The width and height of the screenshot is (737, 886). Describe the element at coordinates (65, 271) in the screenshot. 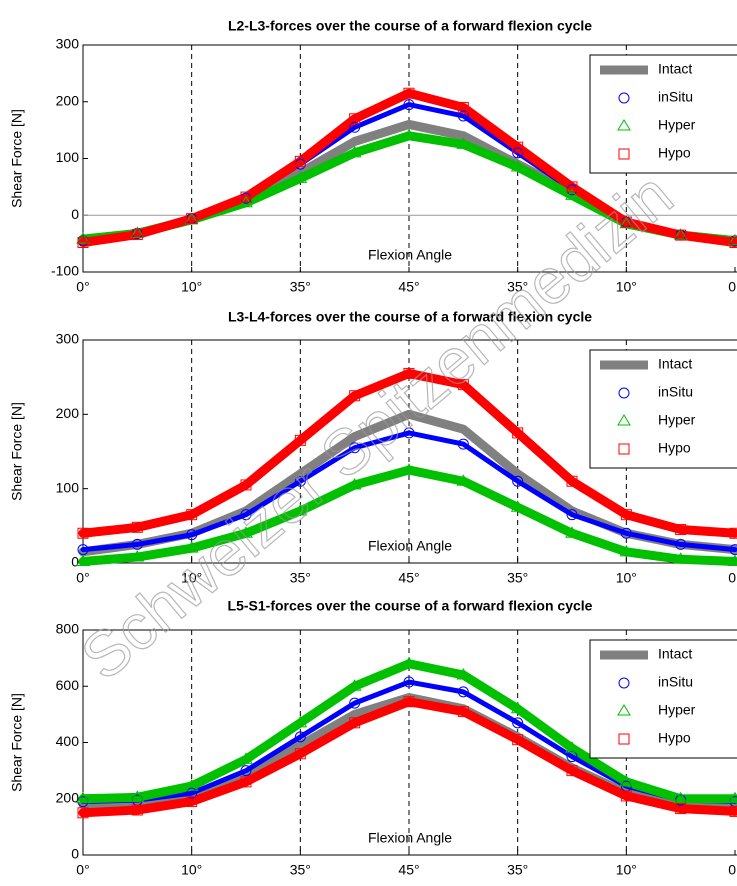

I see `y-tick-label: -100` at that location.